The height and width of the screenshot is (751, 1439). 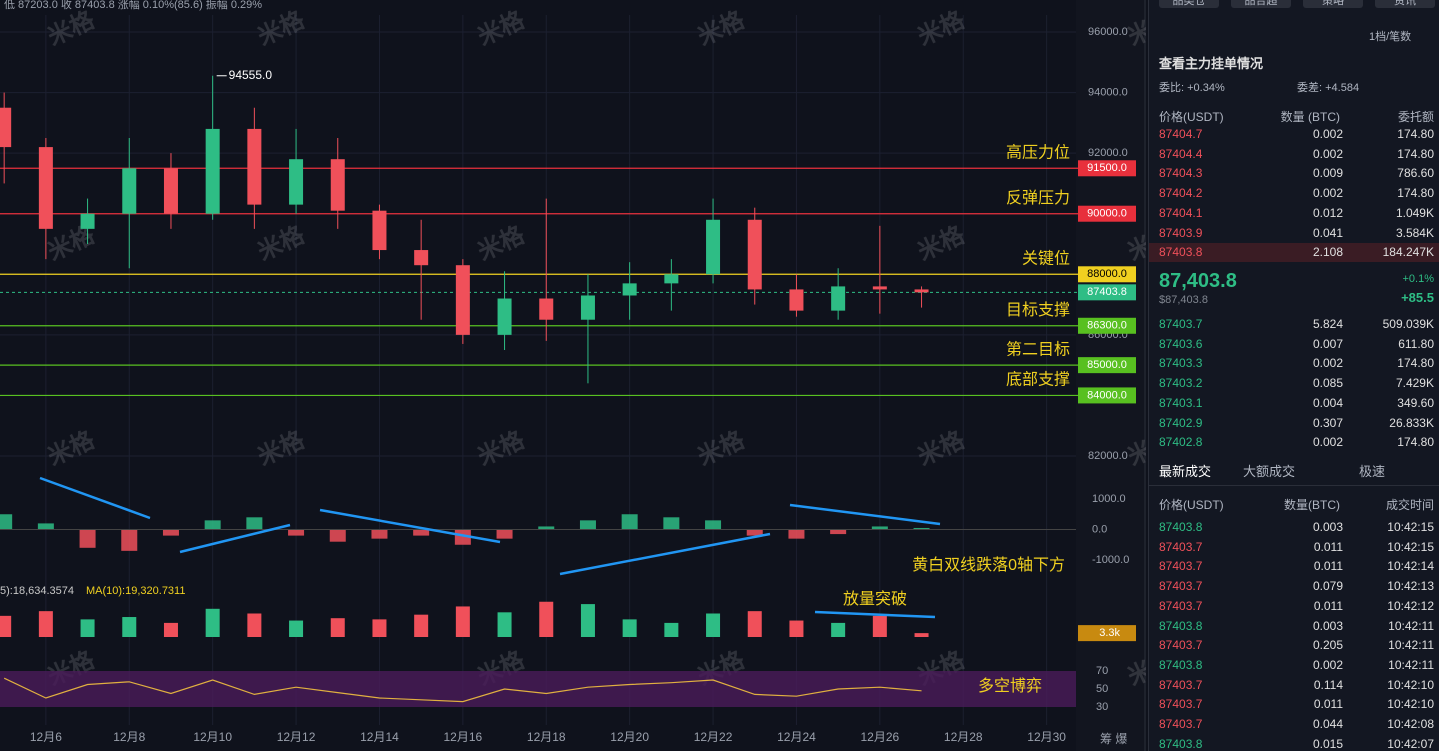 I want to click on book-price: 87403.3, so click(x=1181, y=363).